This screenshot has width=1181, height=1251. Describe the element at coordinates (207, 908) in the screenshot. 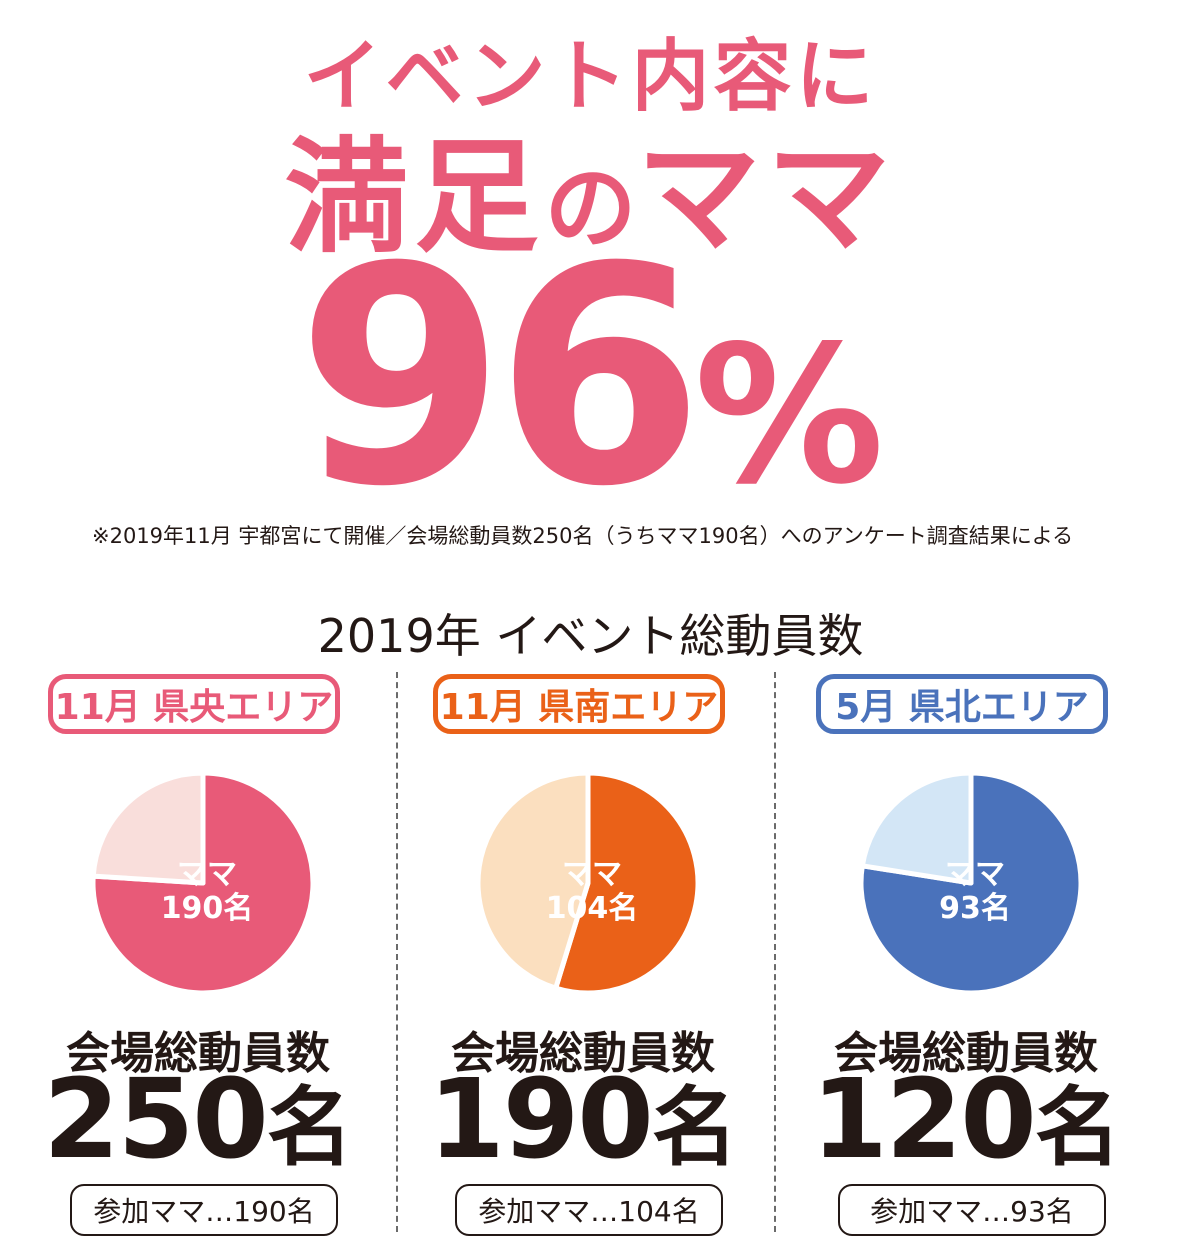

I see `slice-label-line2: 190名` at that location.